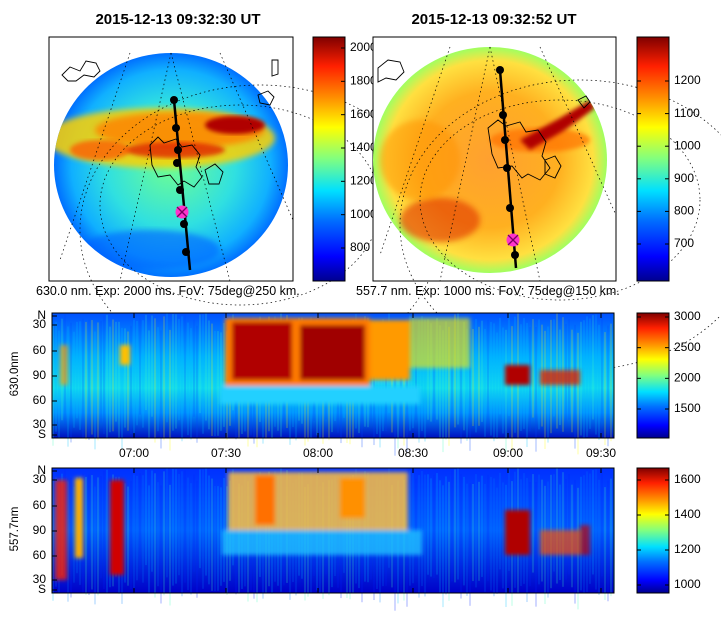 This screenshot has height=624, width=721. What do you see at coordinates (687, 514) in the screenshot?
I see `keogram-557-colorbar-tick: 1400` at bounding box center [687, 514].